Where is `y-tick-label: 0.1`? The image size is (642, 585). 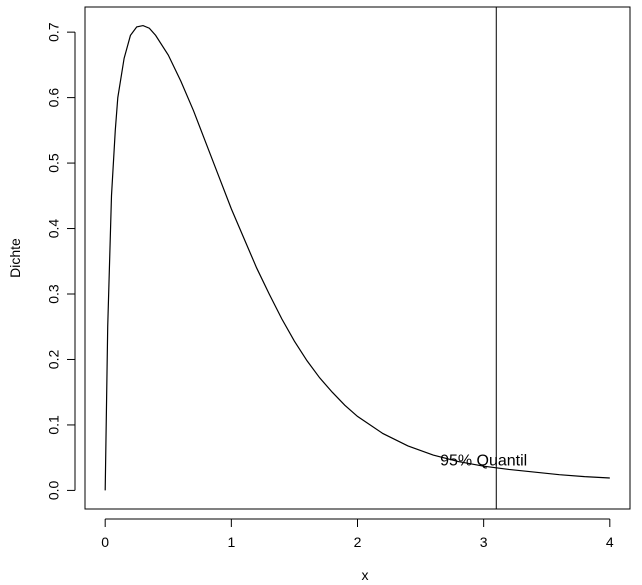
y-tick-label: 0.1 is located at coordinates (54, 425).